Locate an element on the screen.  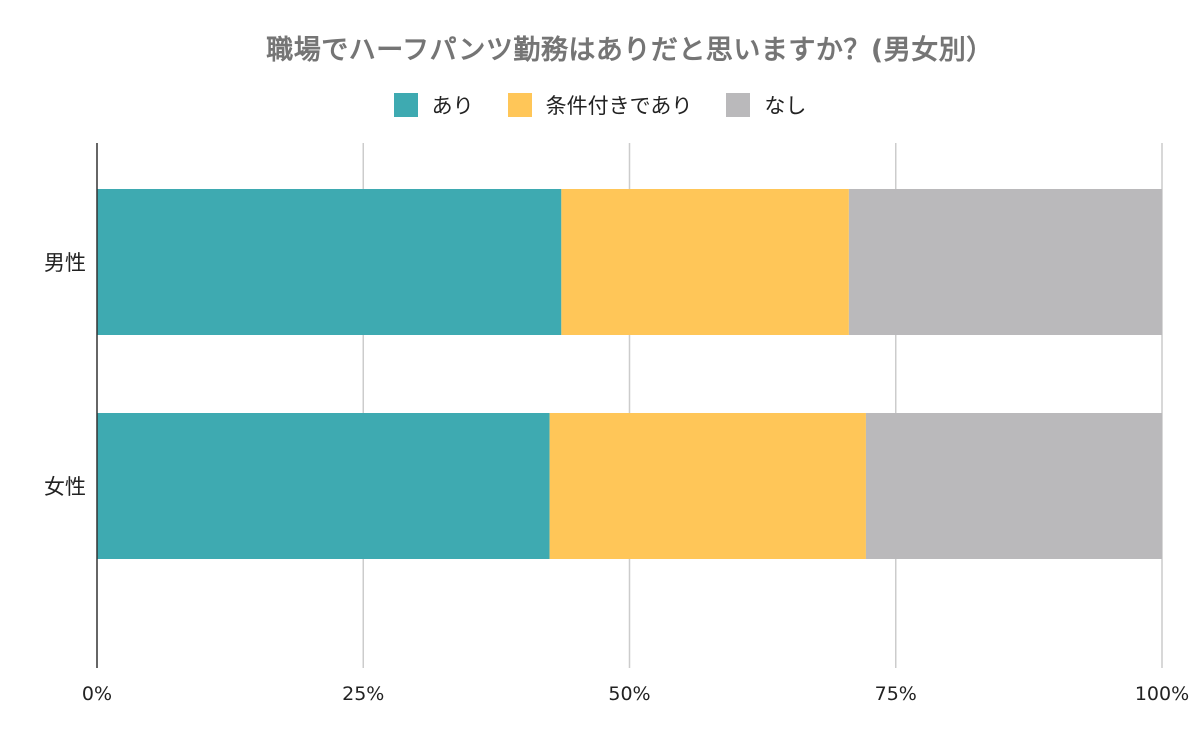
legend-label-conditional: 条件付きであり is located at coordinates (619, 106).